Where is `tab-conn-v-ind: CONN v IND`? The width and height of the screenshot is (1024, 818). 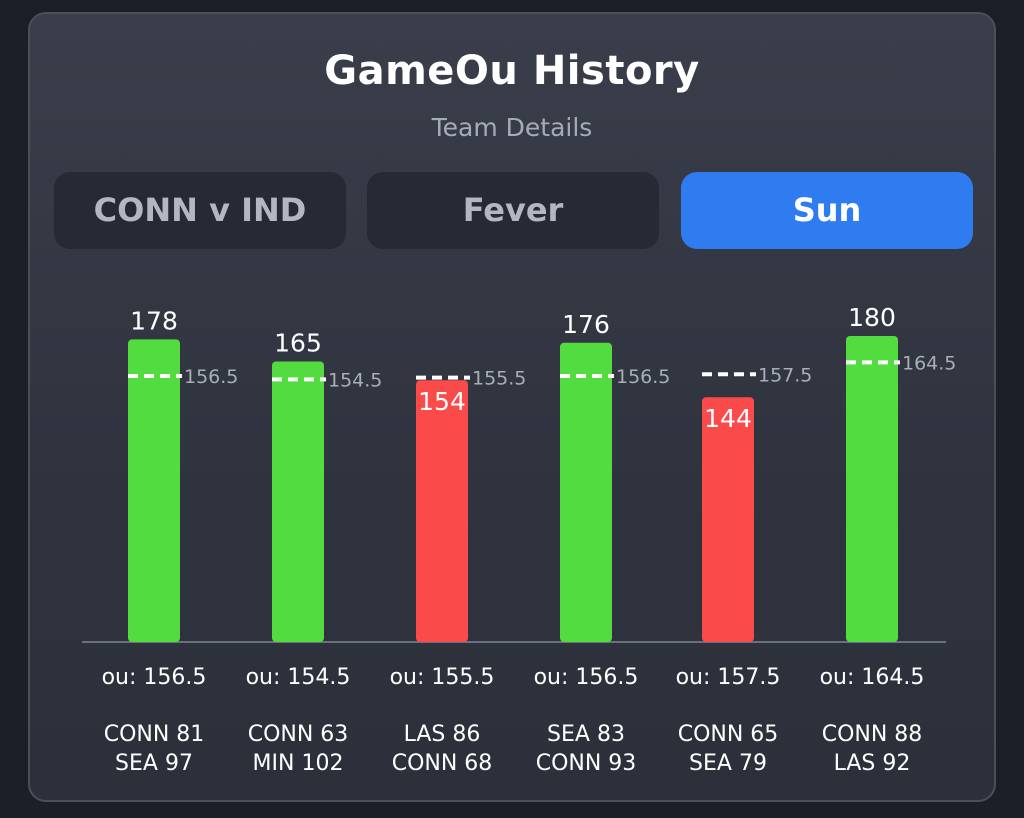
tab-conn-v-ind: CONN v IND is located at coordinates (200, 210).